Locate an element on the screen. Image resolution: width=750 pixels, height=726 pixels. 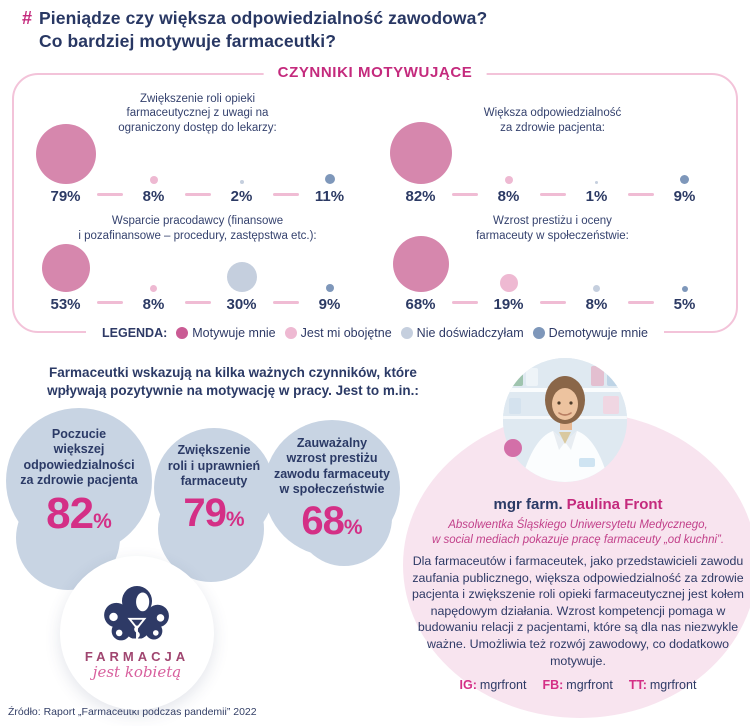
value-label: 79% is located at coordinates (65, 196).